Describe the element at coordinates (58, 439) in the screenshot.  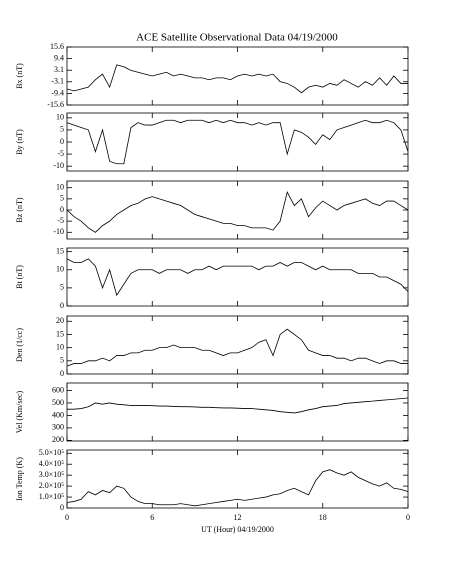
I see `y-tick-label: 200` at that location.